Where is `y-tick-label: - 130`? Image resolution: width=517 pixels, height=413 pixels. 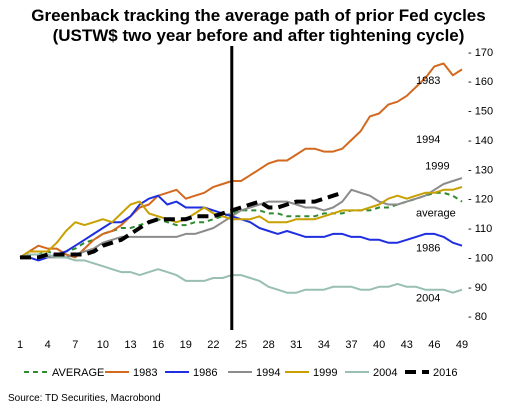
y-tick-label: - 130 is located at coordinates (480, 170).